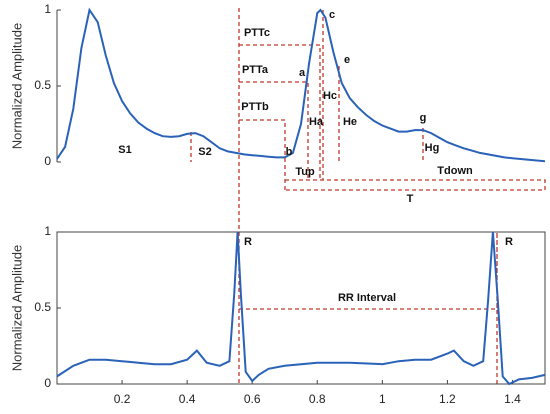  I want to click on x-tick-label: 1.2, so click(447, 399).